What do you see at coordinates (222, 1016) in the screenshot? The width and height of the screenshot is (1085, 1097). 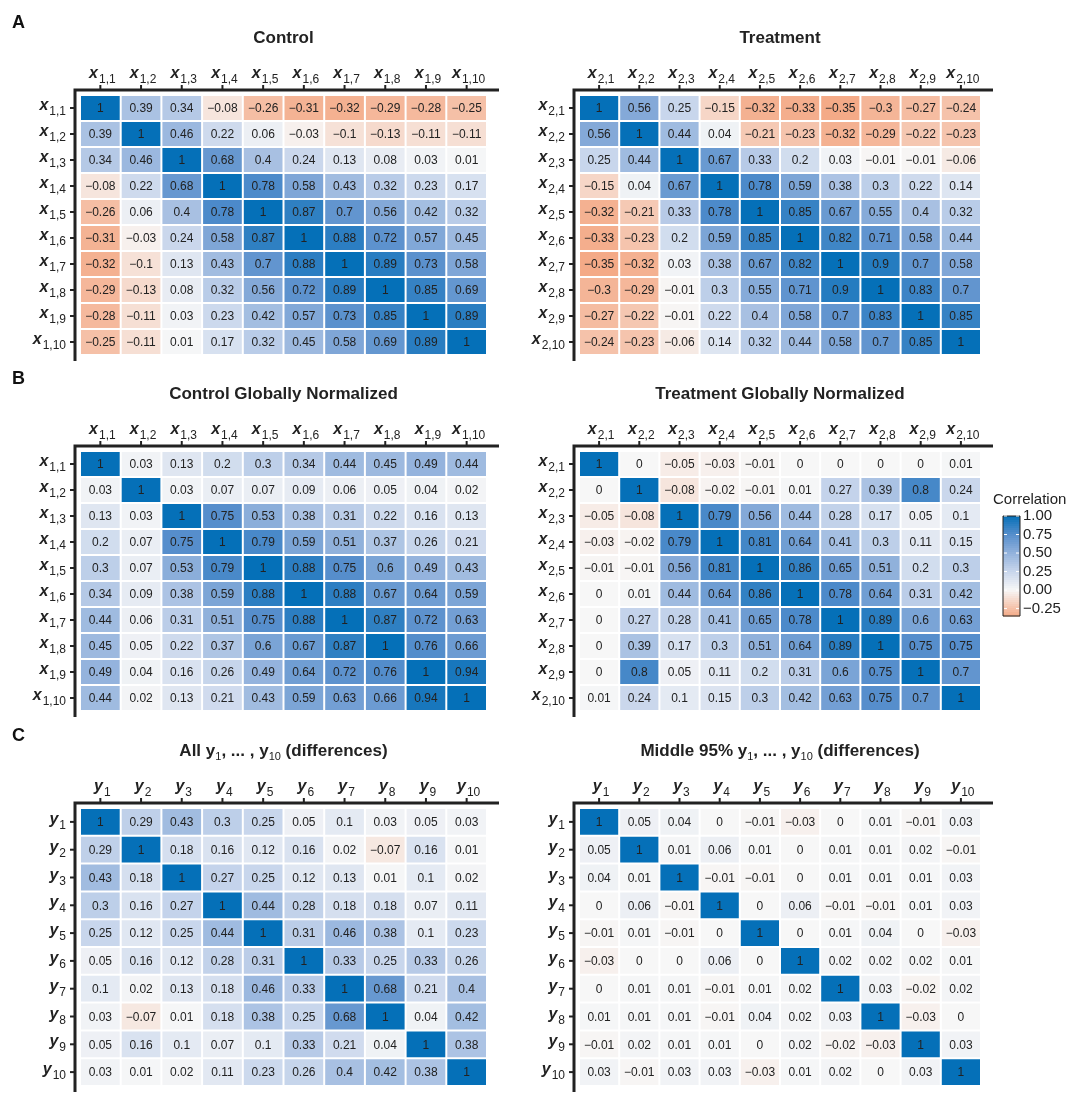 I see `data-label: 0.18` at bounding box center [222, 1016].